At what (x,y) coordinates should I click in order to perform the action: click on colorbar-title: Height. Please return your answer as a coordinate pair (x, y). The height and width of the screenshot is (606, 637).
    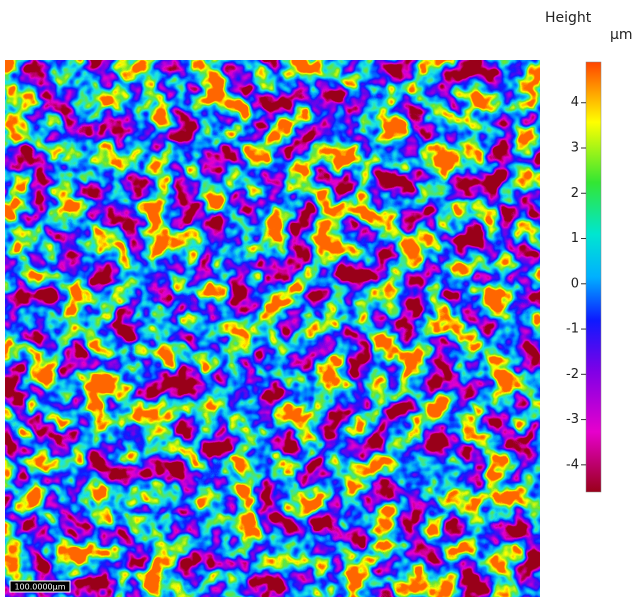
    Looking at the image, I should click on (568, 18).